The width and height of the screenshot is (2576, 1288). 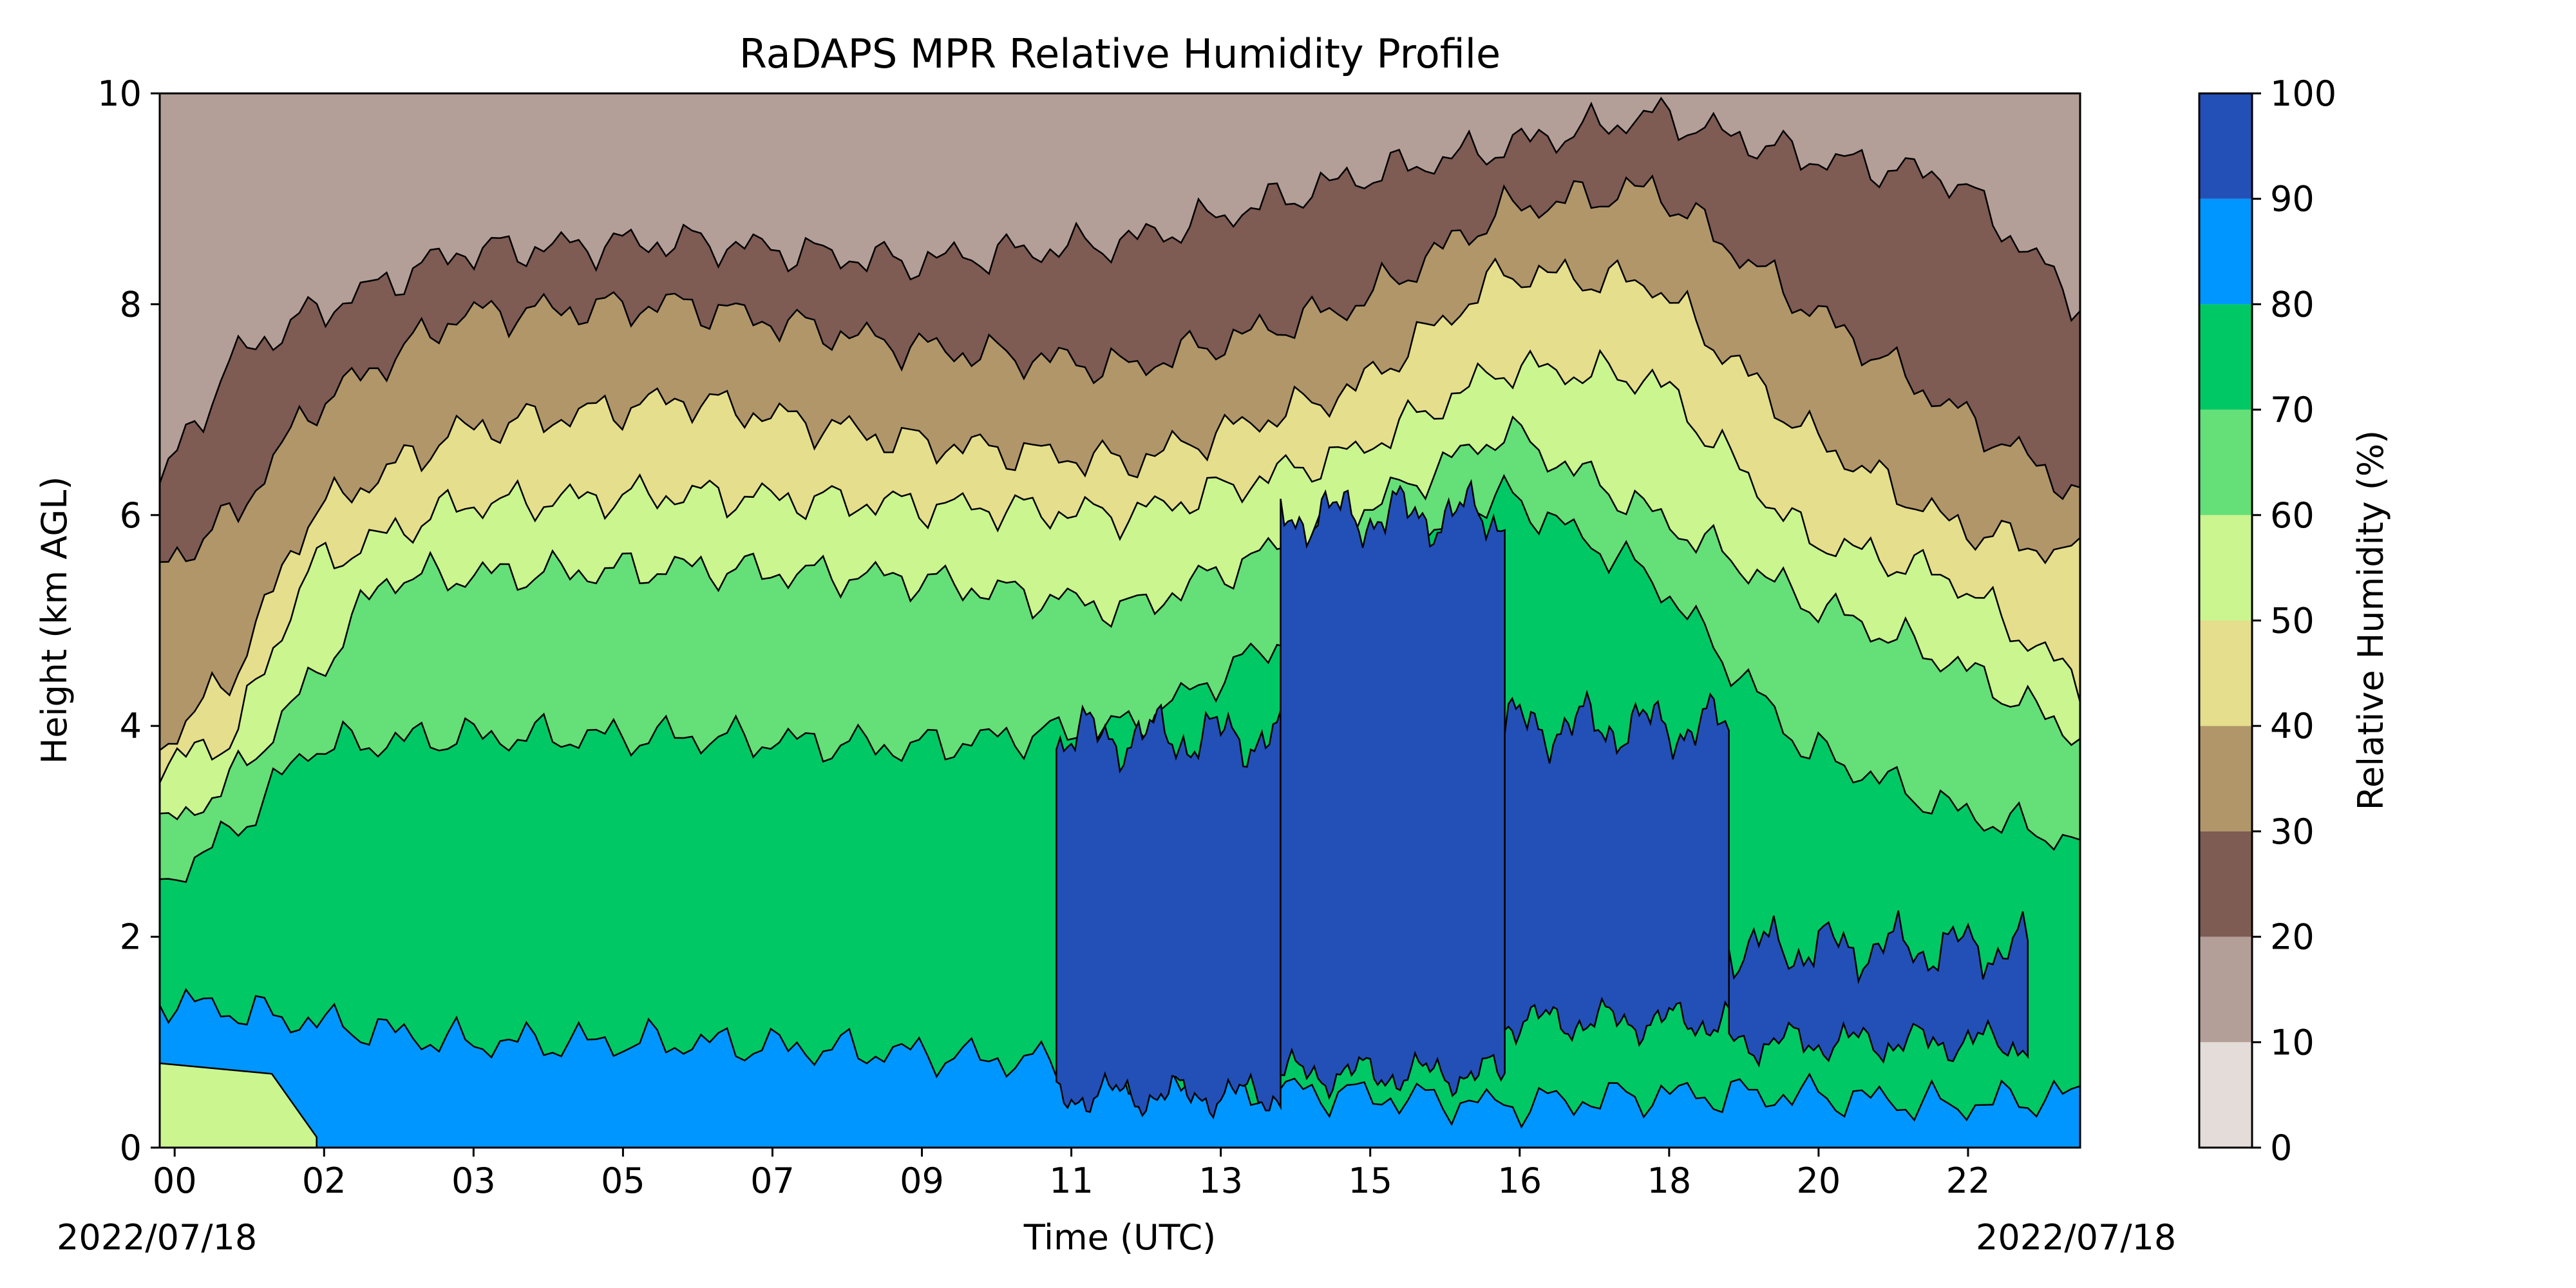 I want to click on colorbar-label: Relative Humidity (%), so click(x=2371, y=620).